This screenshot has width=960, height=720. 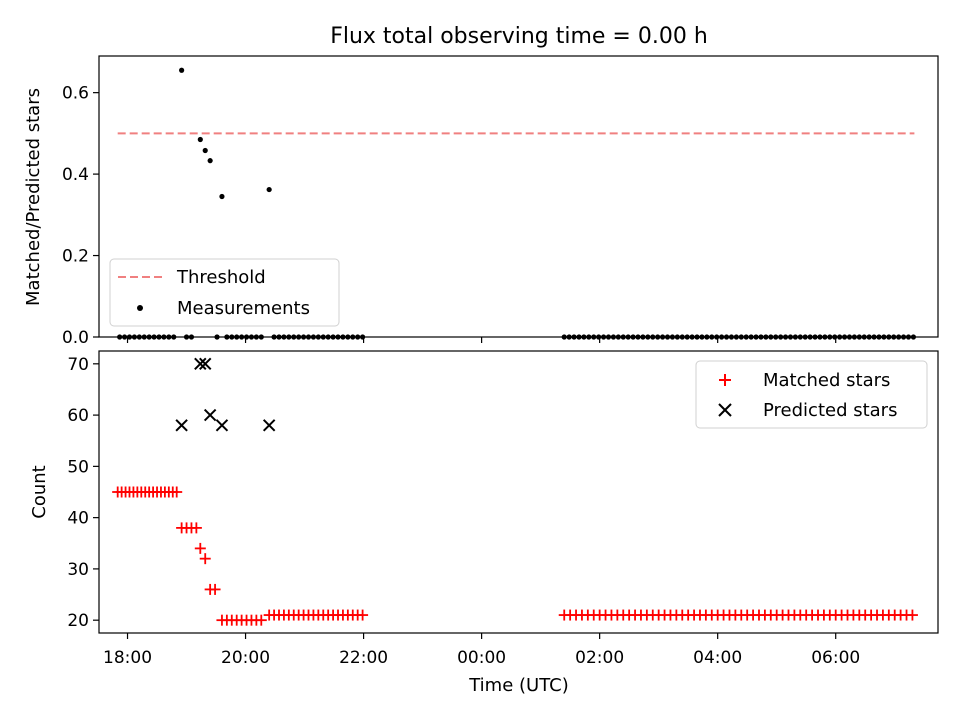 I want to click on legend-measurements-label: Measurements, so click(x=243, y=308).